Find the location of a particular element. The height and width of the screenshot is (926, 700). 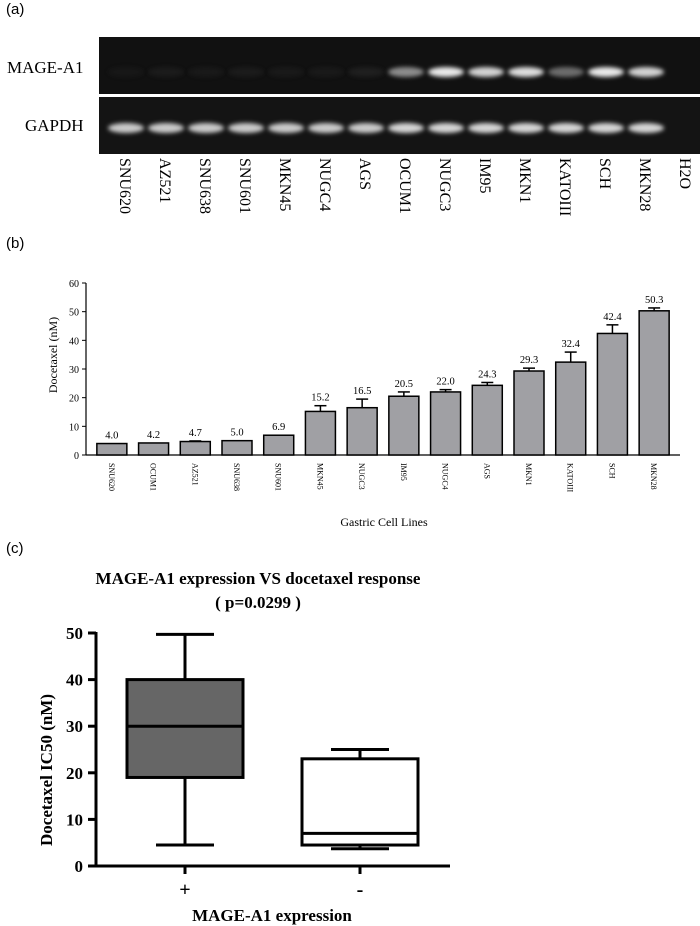

gel-lane-label: IM95 is located at coordinates (484, 176).